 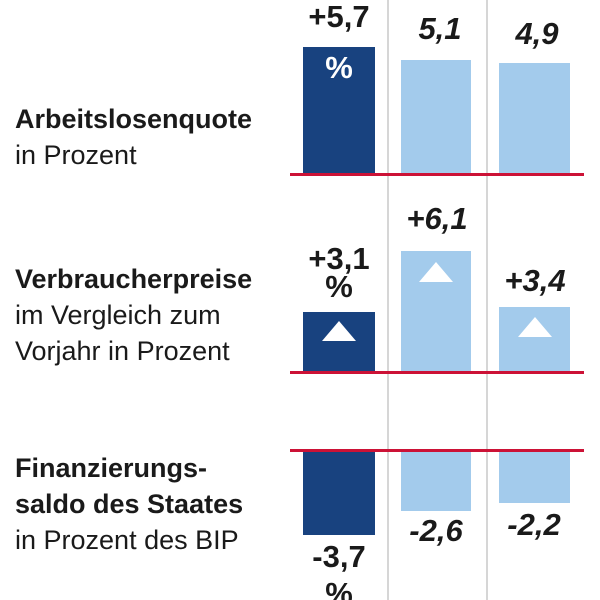 I want to click on value-label: 4,9, so click(x=537, y=33).